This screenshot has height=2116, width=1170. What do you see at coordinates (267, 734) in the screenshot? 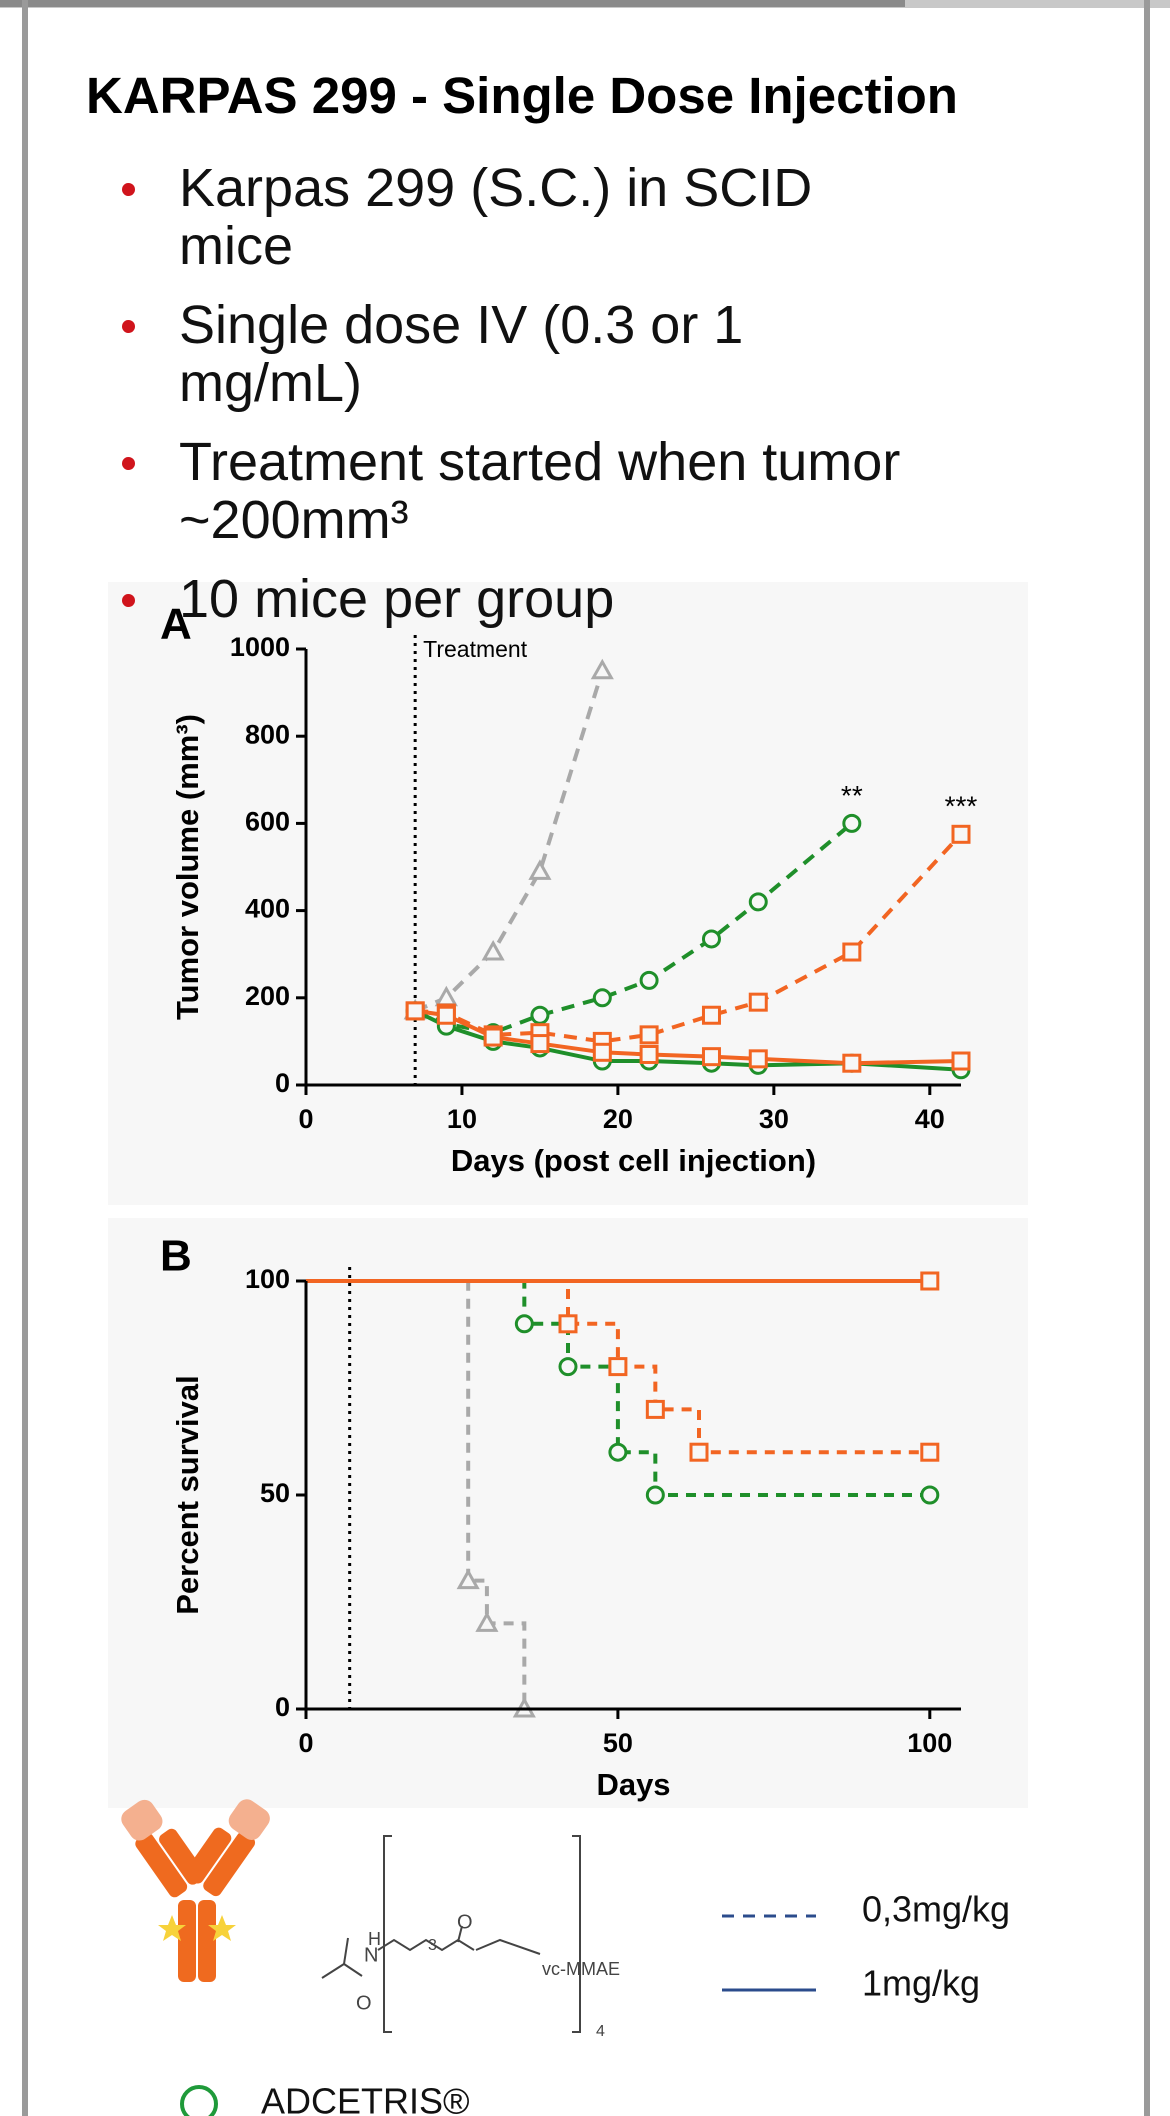
I see `y-tick-label: 800` at bounding box center [267, 734].